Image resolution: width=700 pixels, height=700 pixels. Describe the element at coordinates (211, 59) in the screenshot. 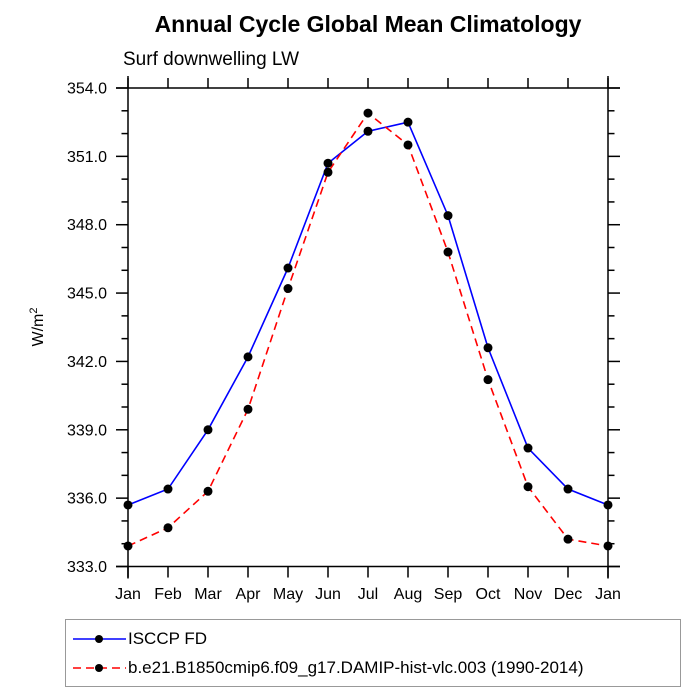

I see `chart-subtitle: Surf downwelling LW` at that location.